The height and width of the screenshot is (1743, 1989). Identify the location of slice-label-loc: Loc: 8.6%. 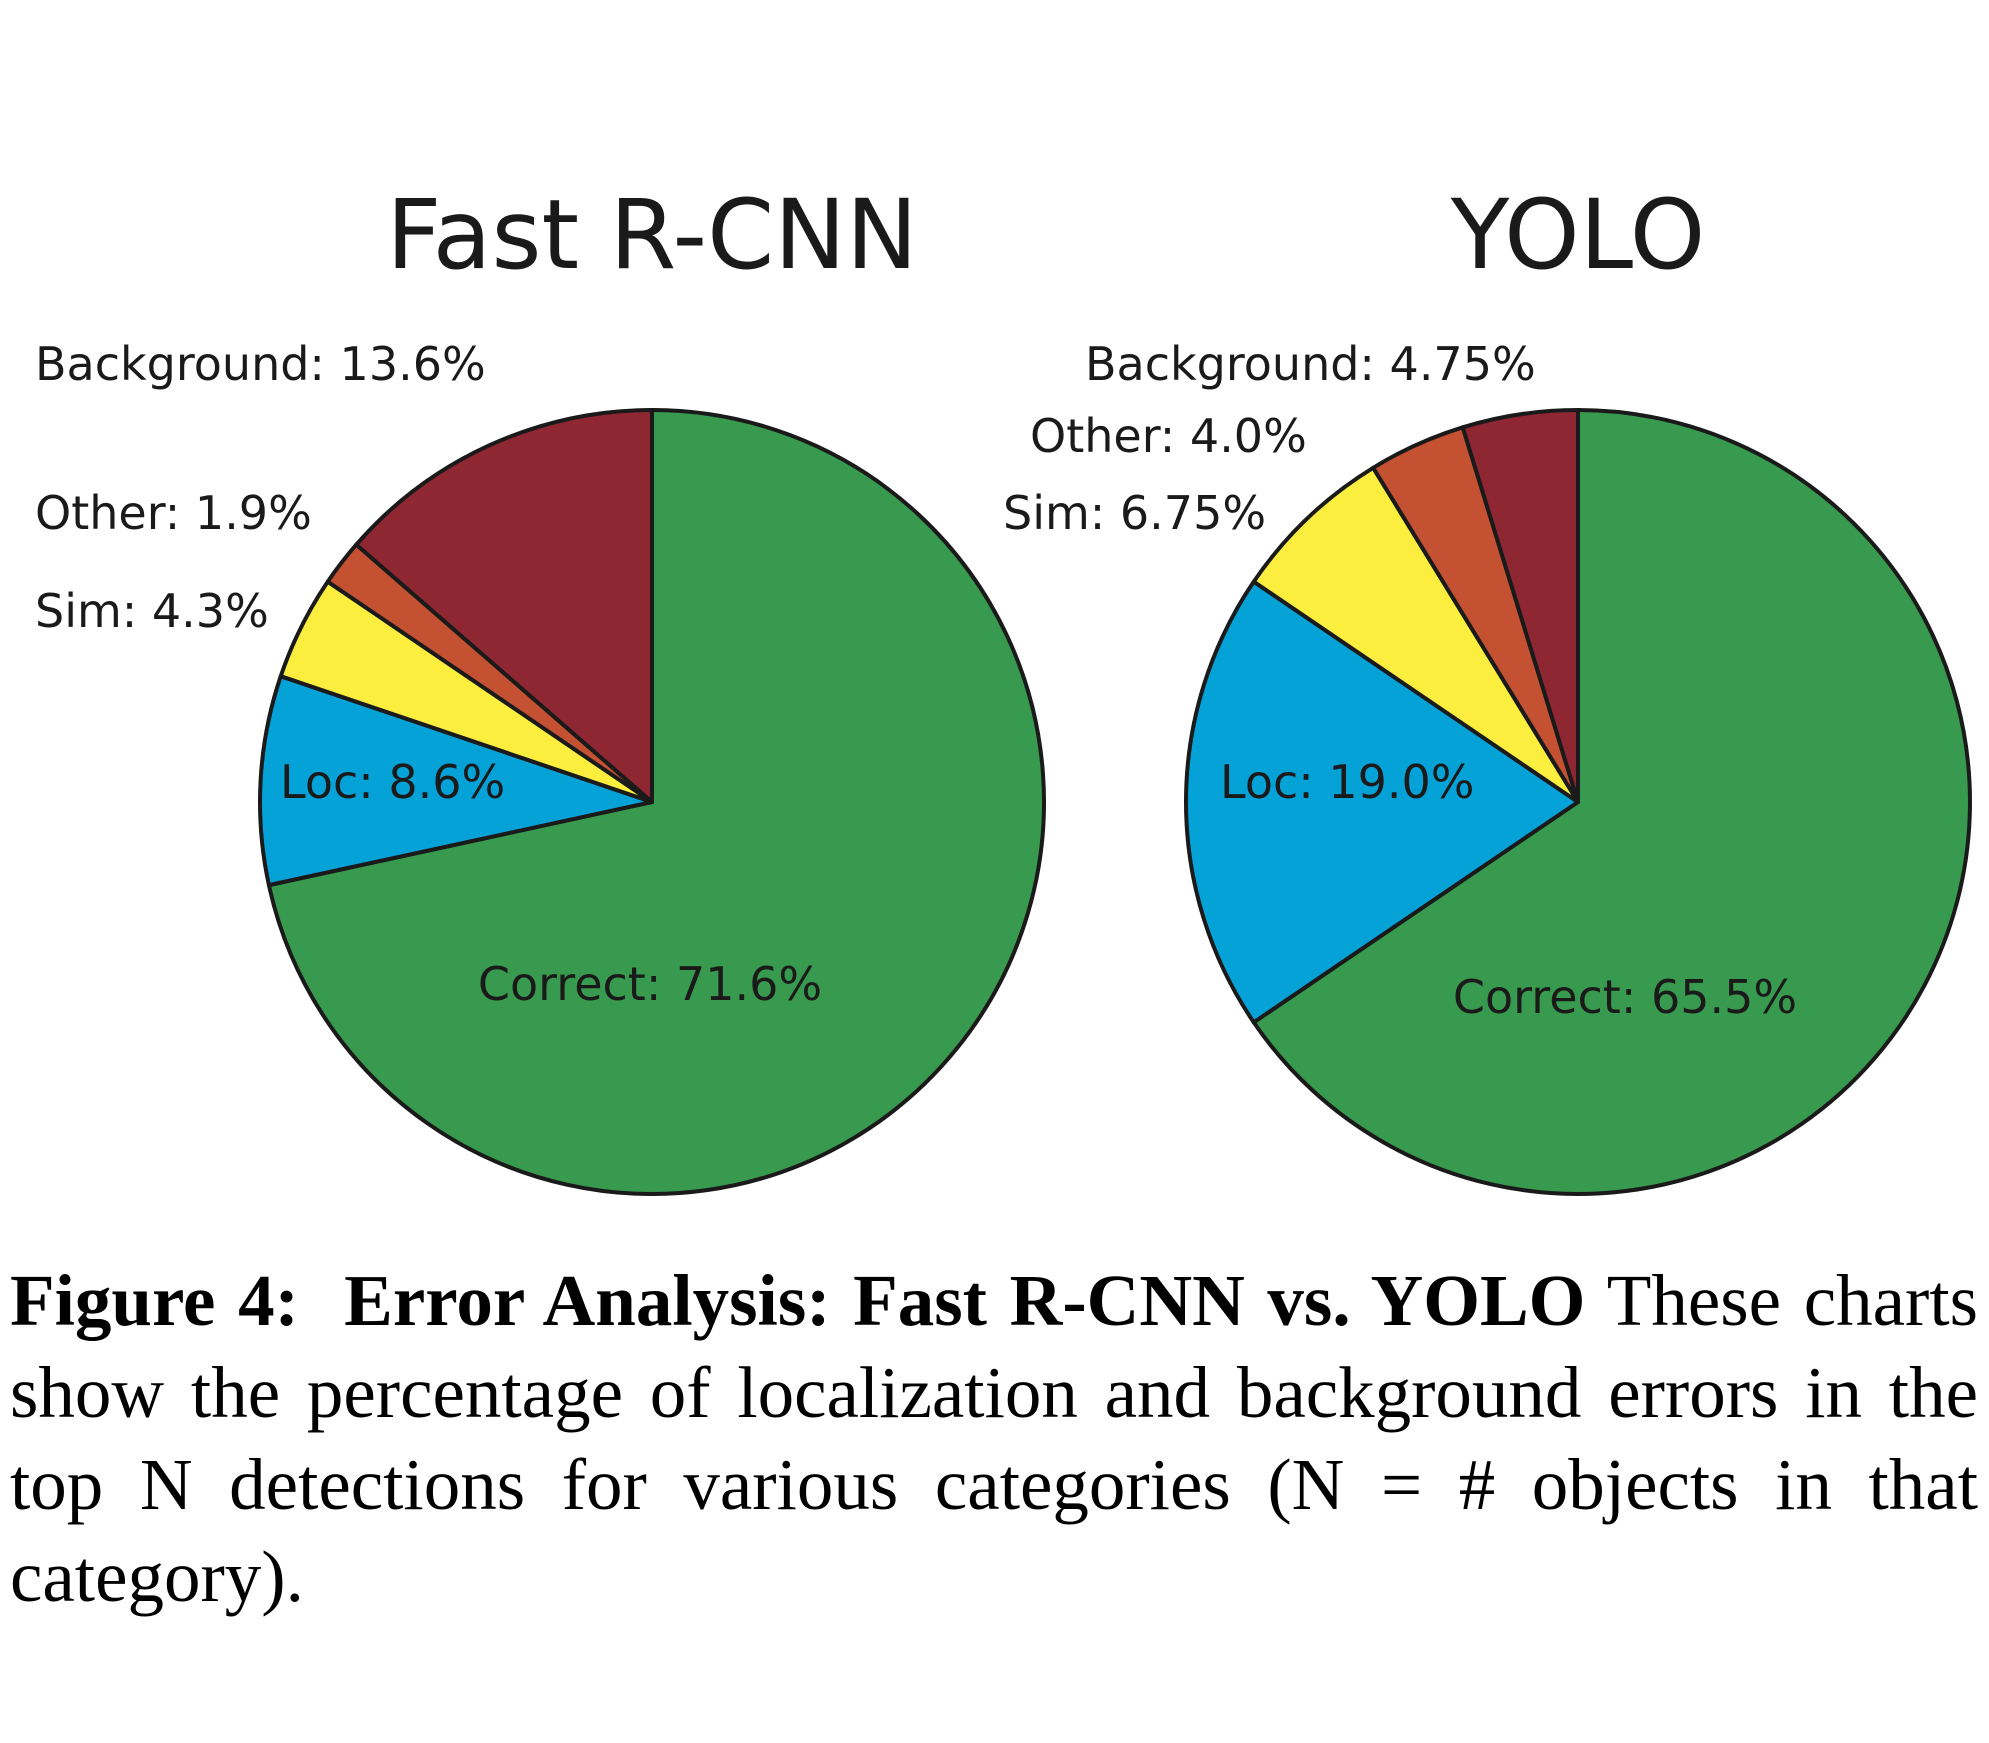
(392, 782).